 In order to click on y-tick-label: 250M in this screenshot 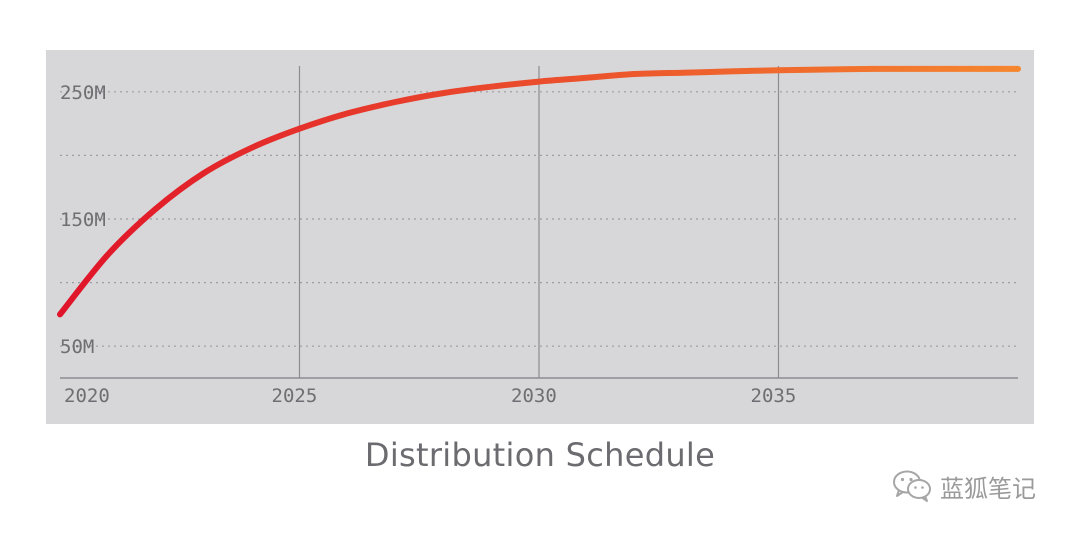, I will do `click(83, 93)`.